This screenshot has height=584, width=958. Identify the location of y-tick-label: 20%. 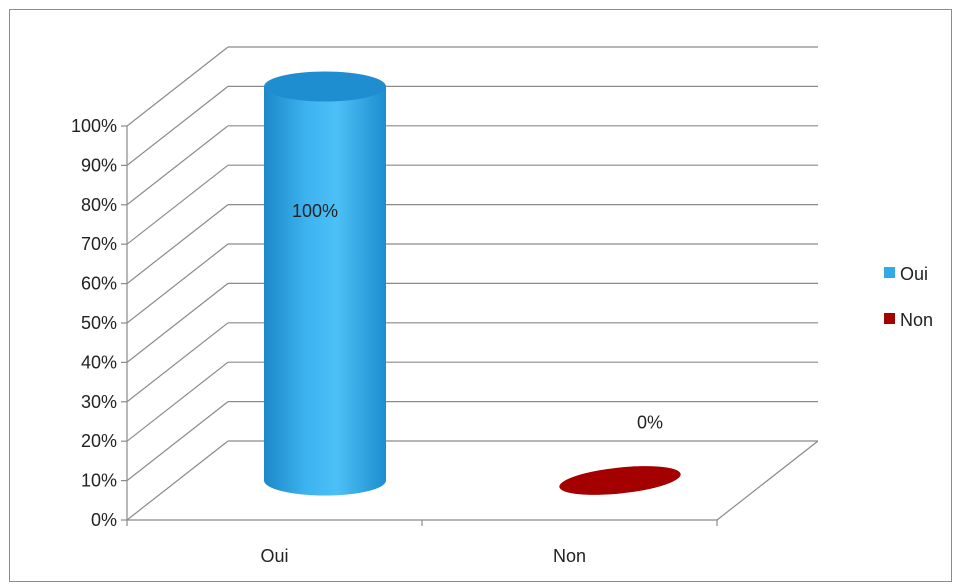
(99, 441).